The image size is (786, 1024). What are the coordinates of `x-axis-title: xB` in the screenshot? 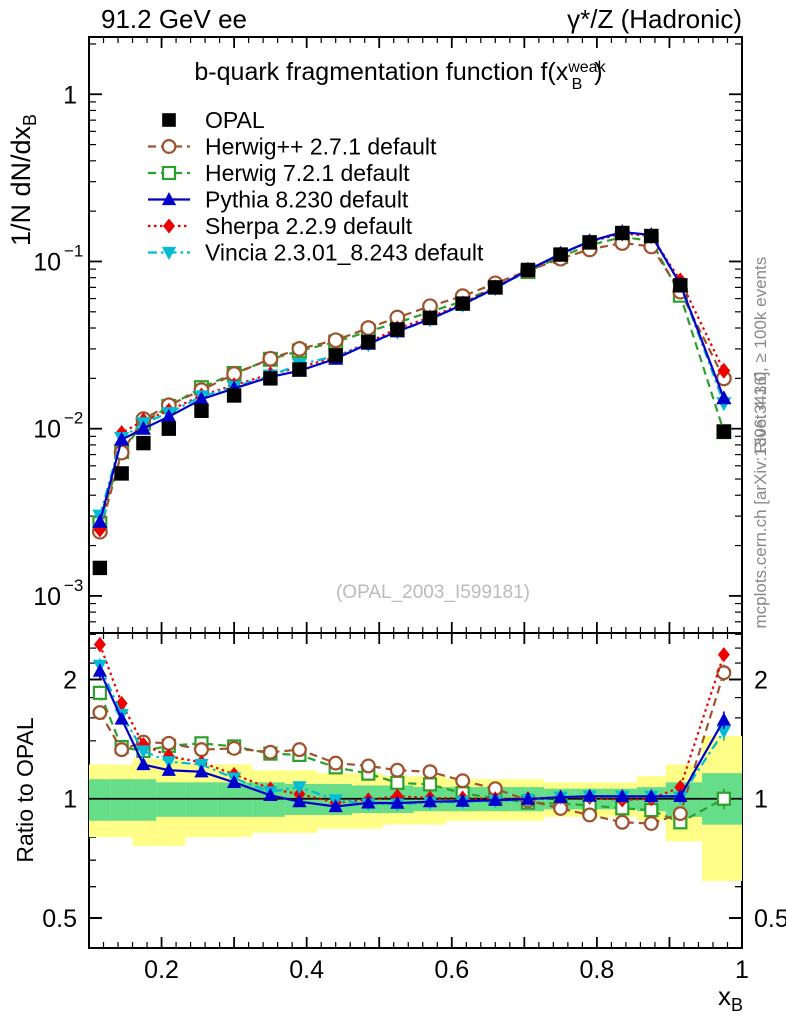 It's located at (730, 998).